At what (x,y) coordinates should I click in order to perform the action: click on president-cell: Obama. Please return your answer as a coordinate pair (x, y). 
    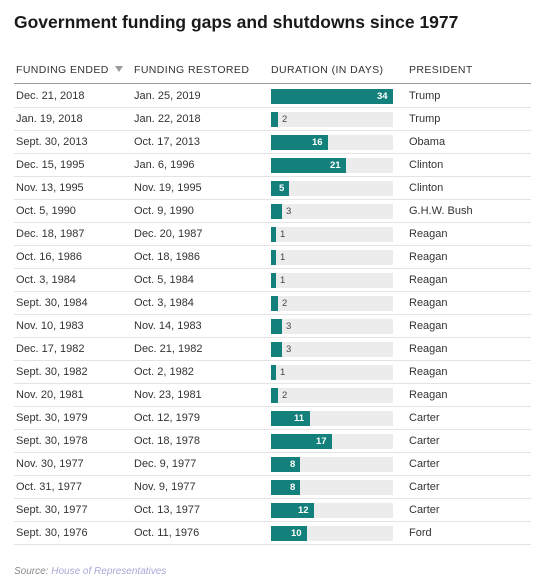
    Looking at the image, I should click on (427, 142).